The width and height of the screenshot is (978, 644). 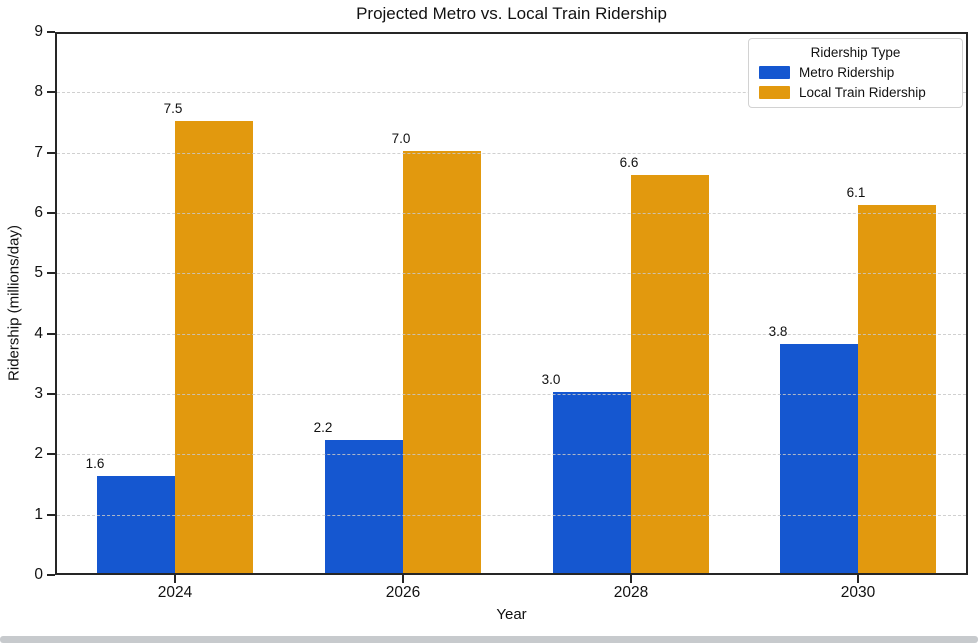 What do you see at coordinates (592, 482) in the screenshot?
I see `bar-metro-ridership-2028` at bounding box center [592, 482].